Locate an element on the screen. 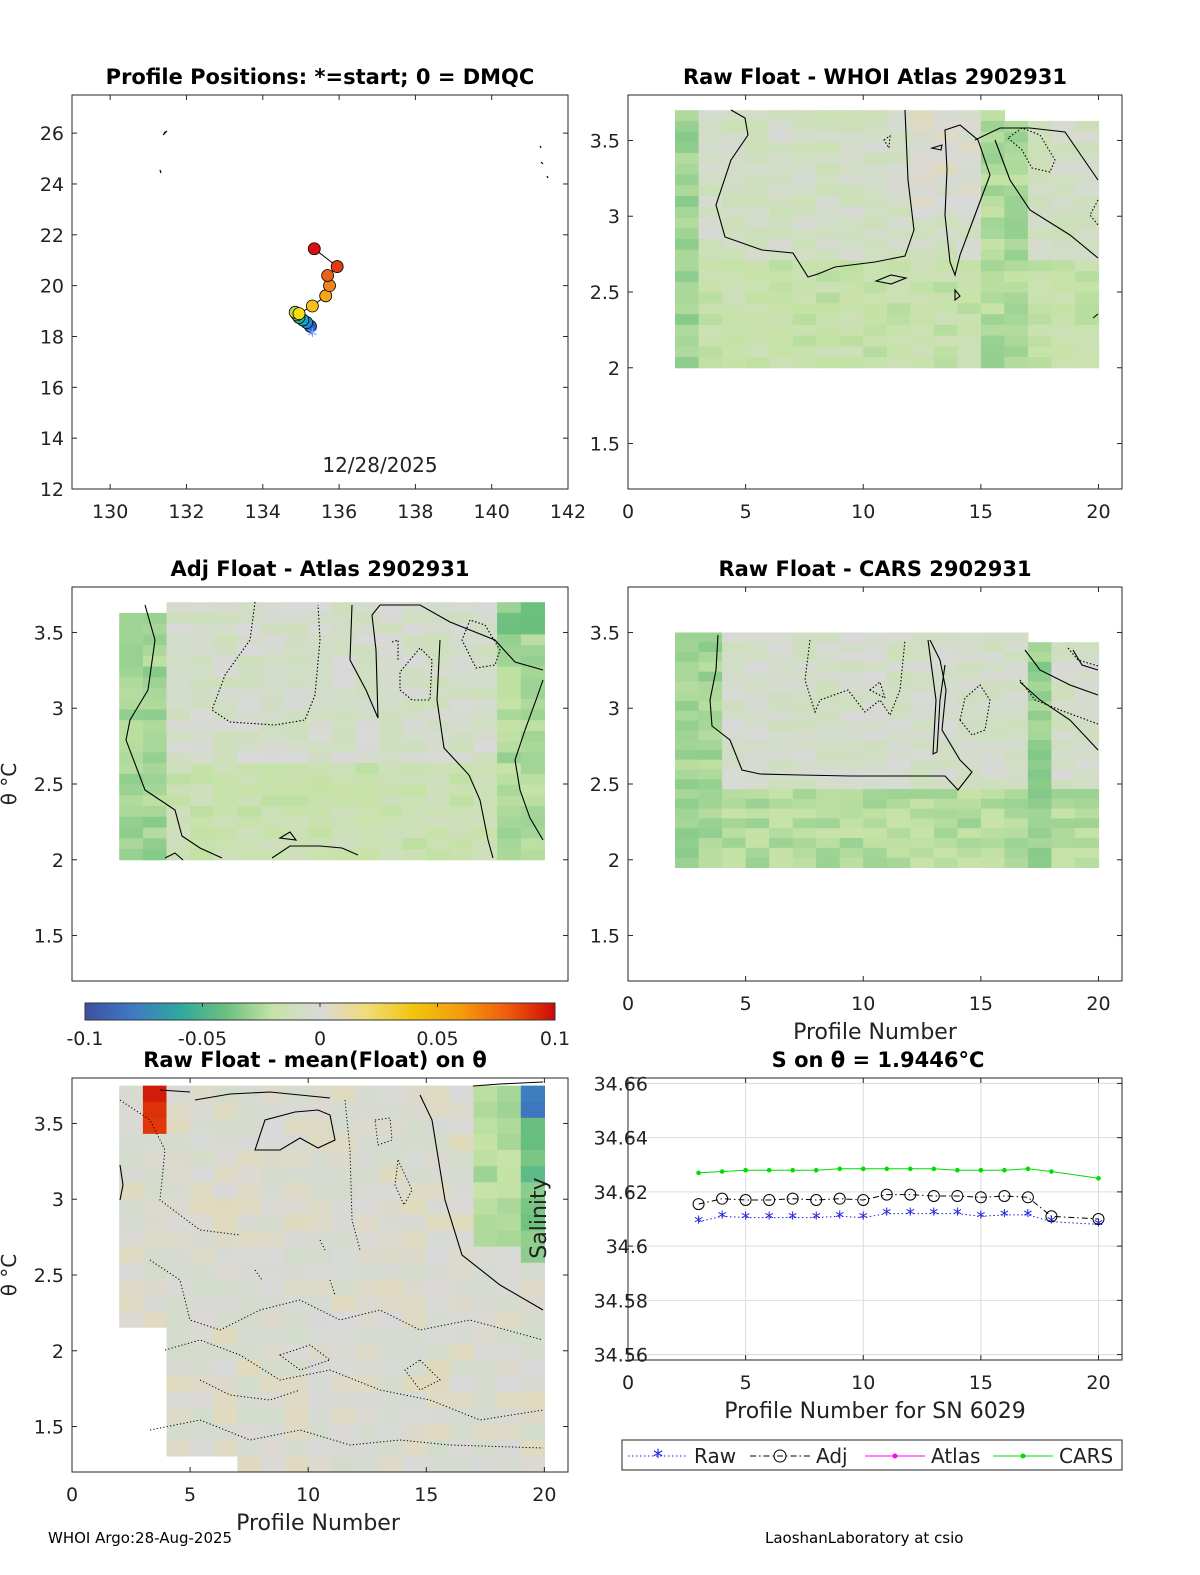  colorbar: -0.1 -0.05 0 0.05 0.1 is located at coordinates (318, 1026).